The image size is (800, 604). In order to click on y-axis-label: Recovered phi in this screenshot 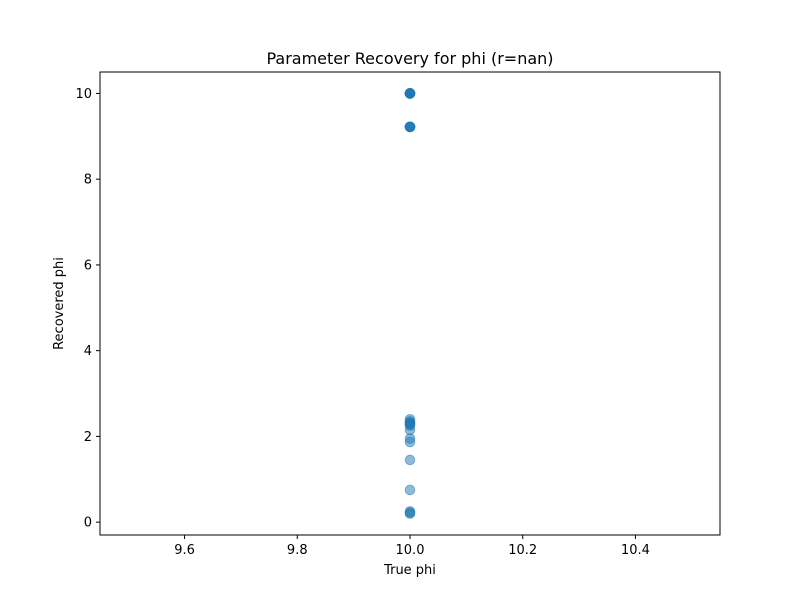, I will do `click(59, 303)`.